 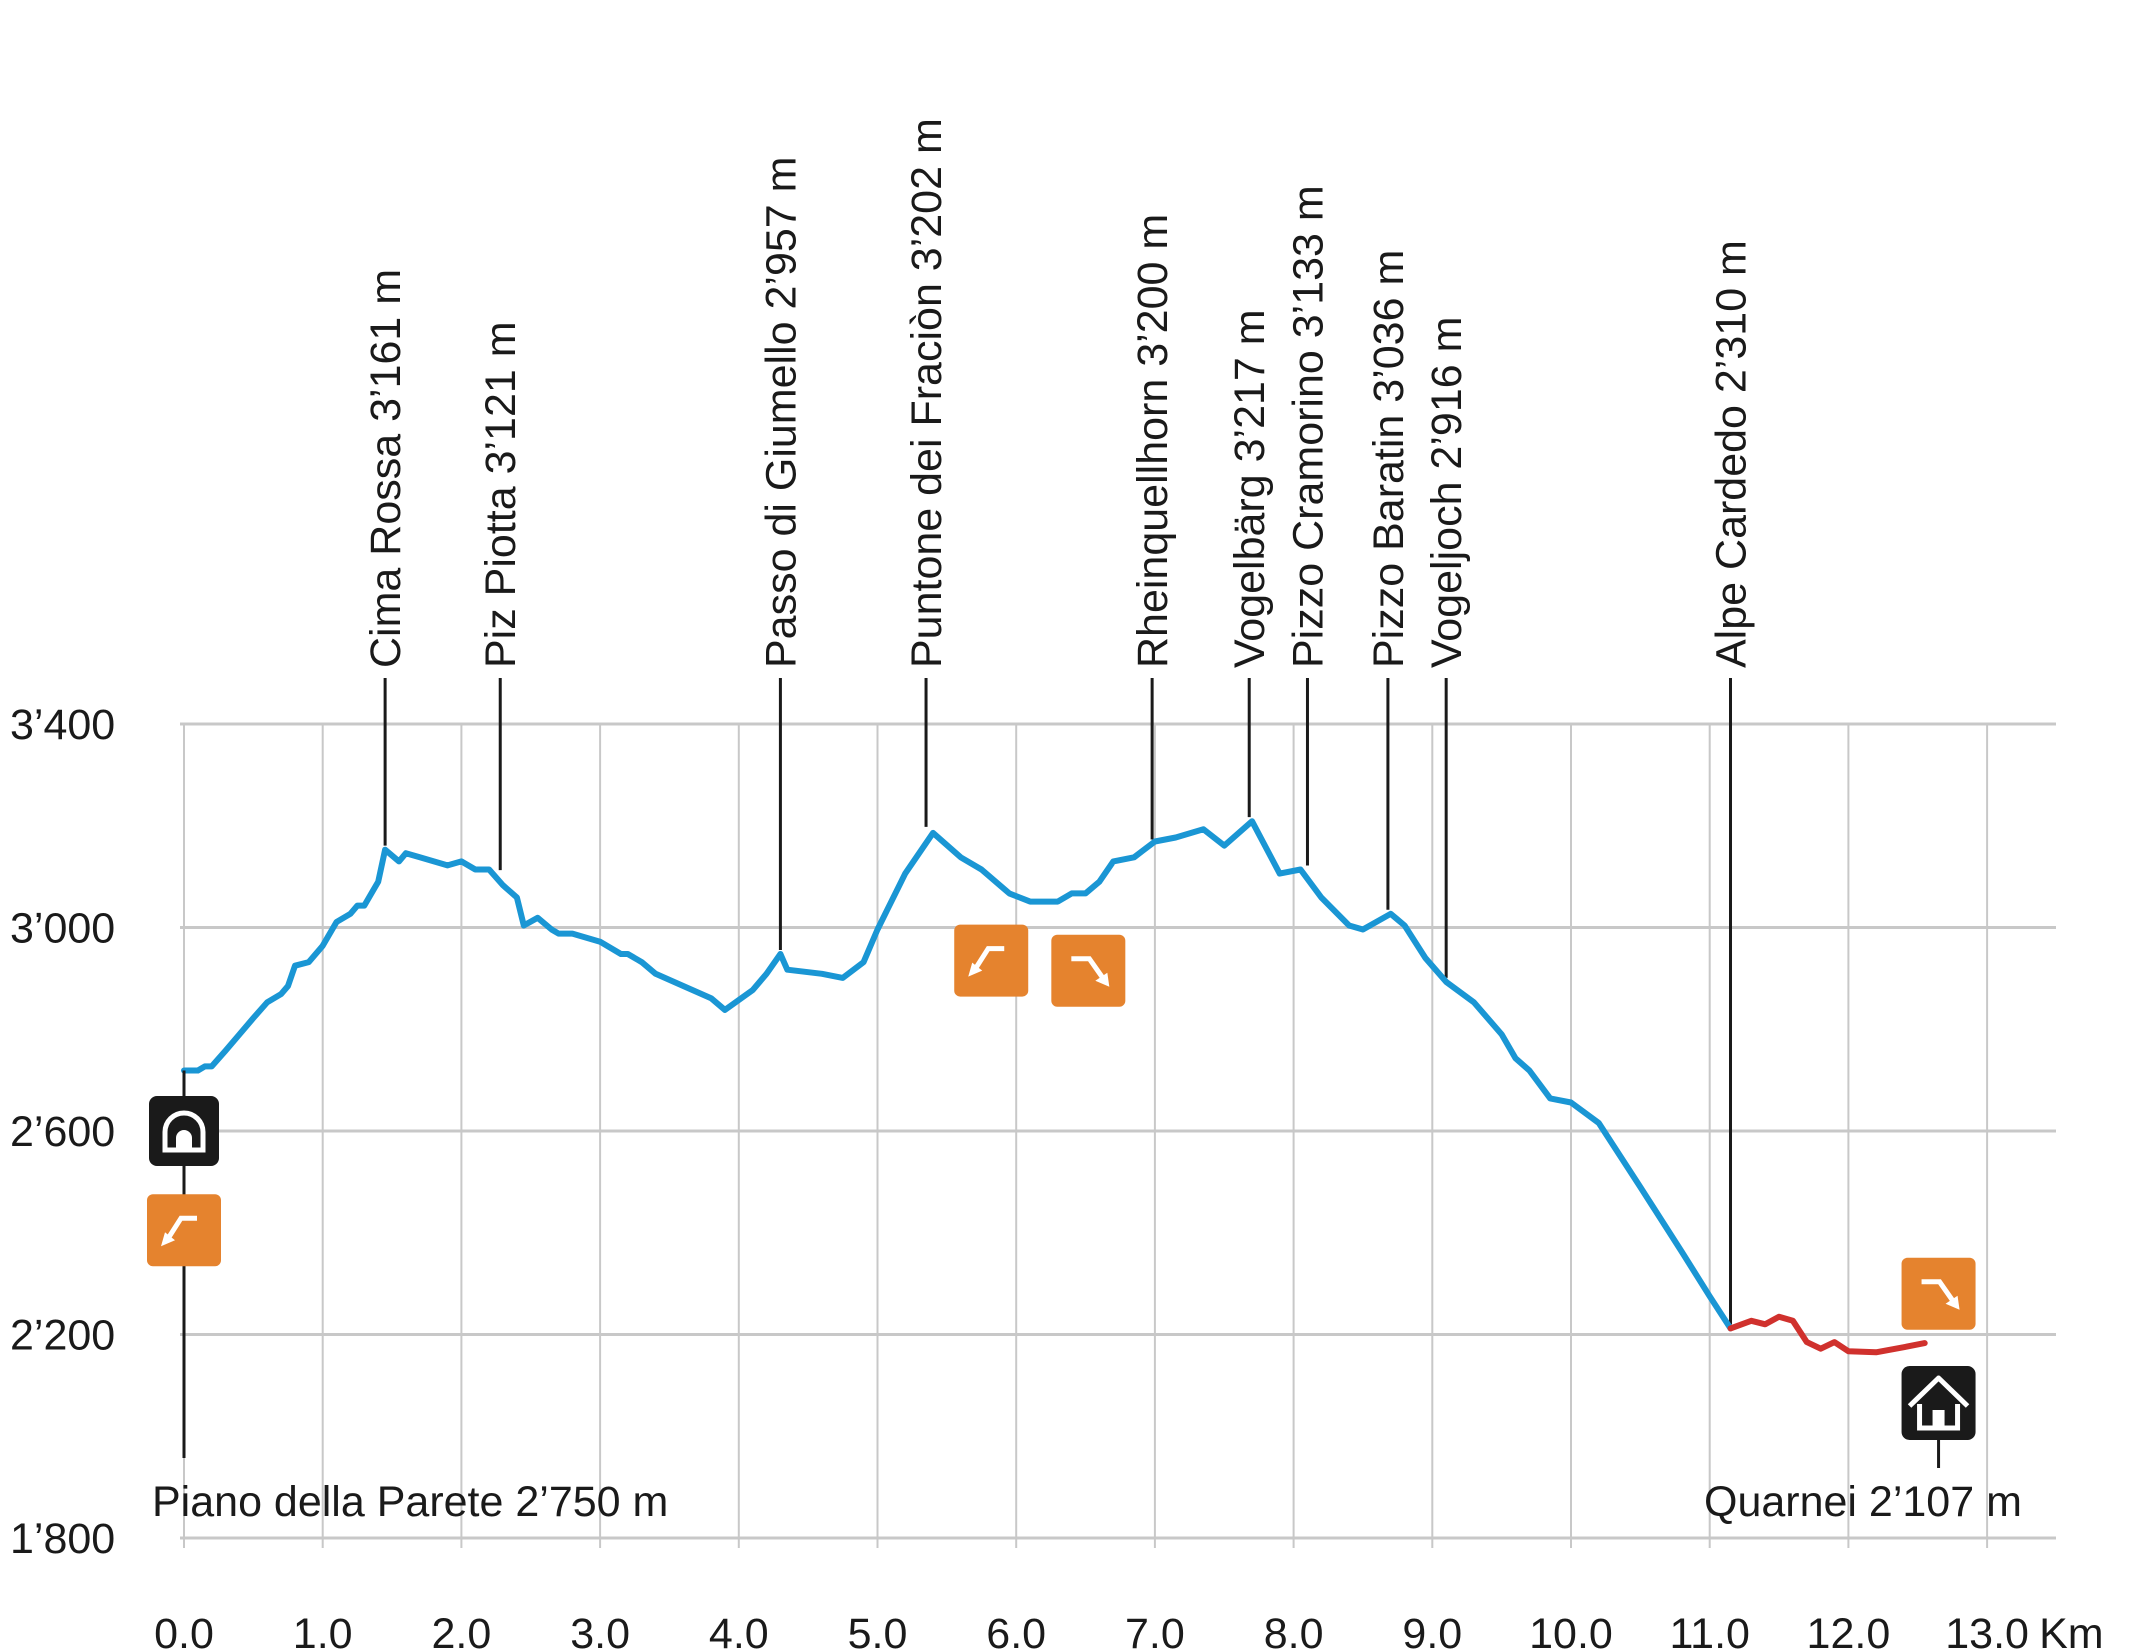 I want to click on x-tick-label: 11.0, so click(x=1709, y=1630).